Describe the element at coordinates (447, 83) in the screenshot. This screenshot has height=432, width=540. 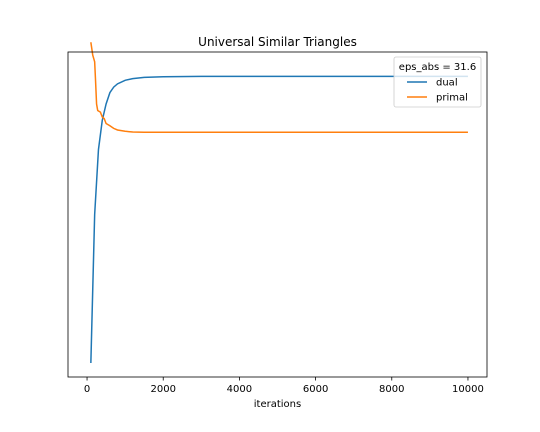
I see `legend-label-dual: dual` at that location.